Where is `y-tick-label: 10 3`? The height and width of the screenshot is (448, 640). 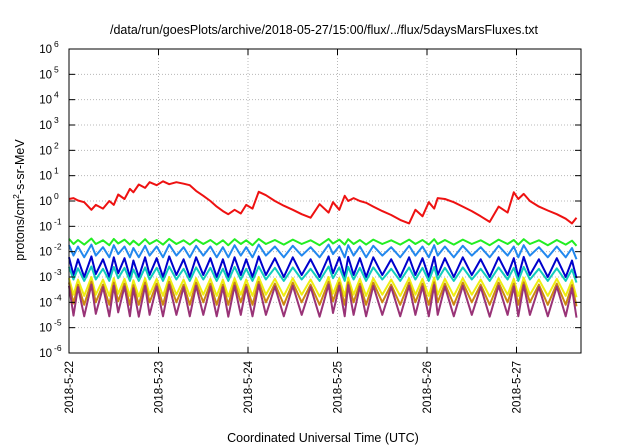
y-tick-label: 10 3 is located at coordinates (49, 123).